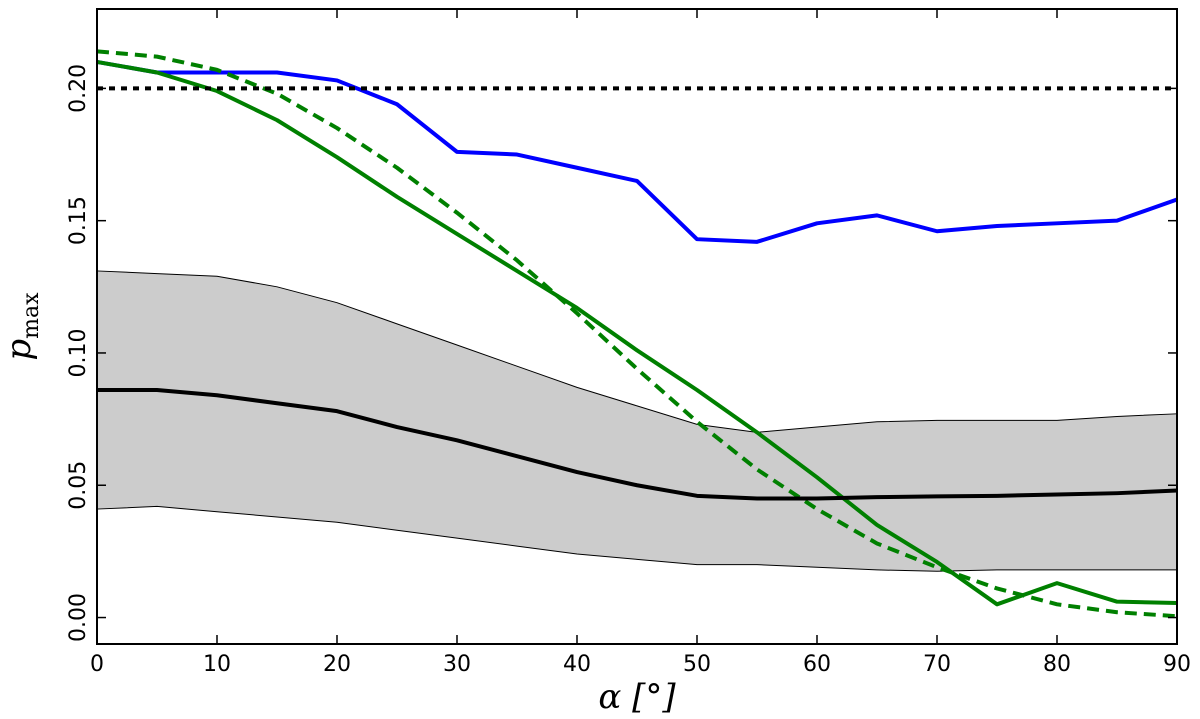 This screenshot has height=719, width=1200. Describe the element at coordinates (337, 664) in the screenshot. I see `x-tick-label: 20` at that location.